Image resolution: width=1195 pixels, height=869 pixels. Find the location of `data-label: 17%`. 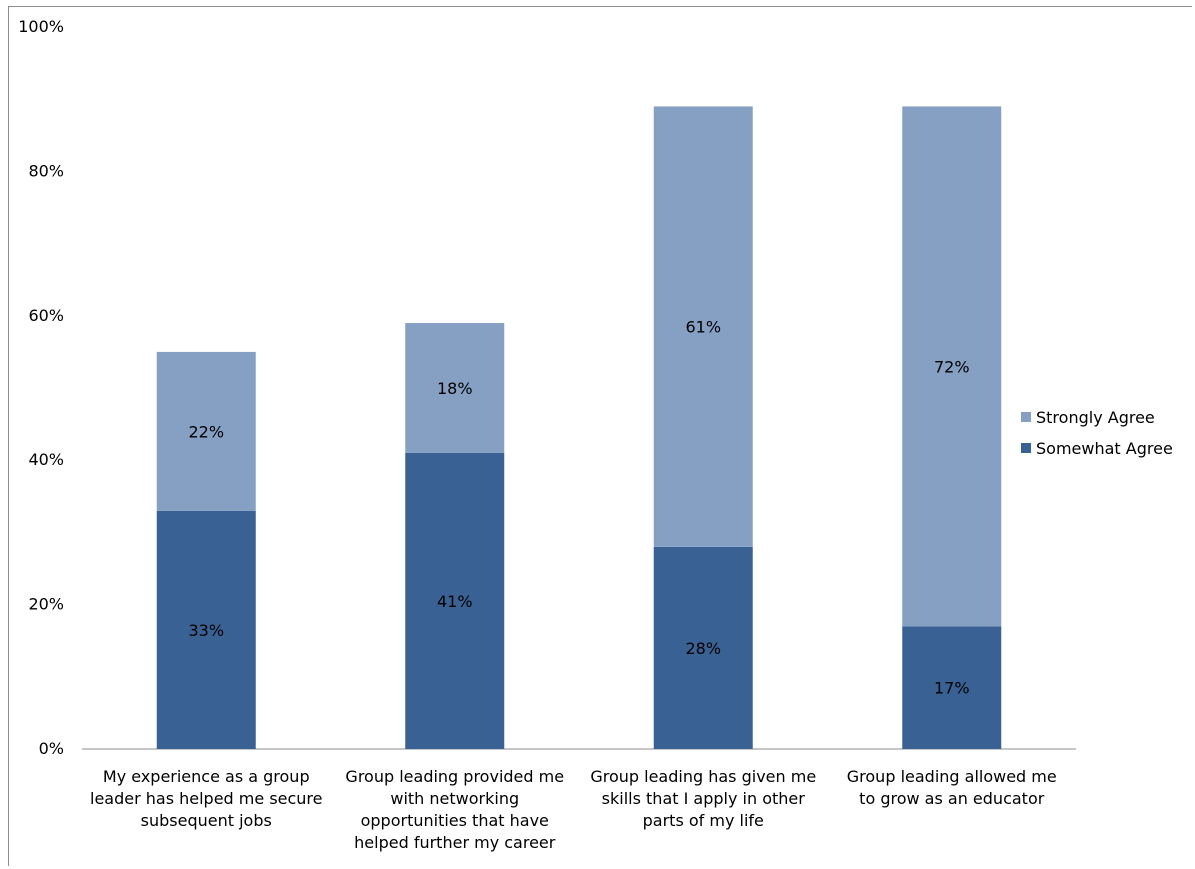

data-label: 17% is located at coordinates (952, 688).